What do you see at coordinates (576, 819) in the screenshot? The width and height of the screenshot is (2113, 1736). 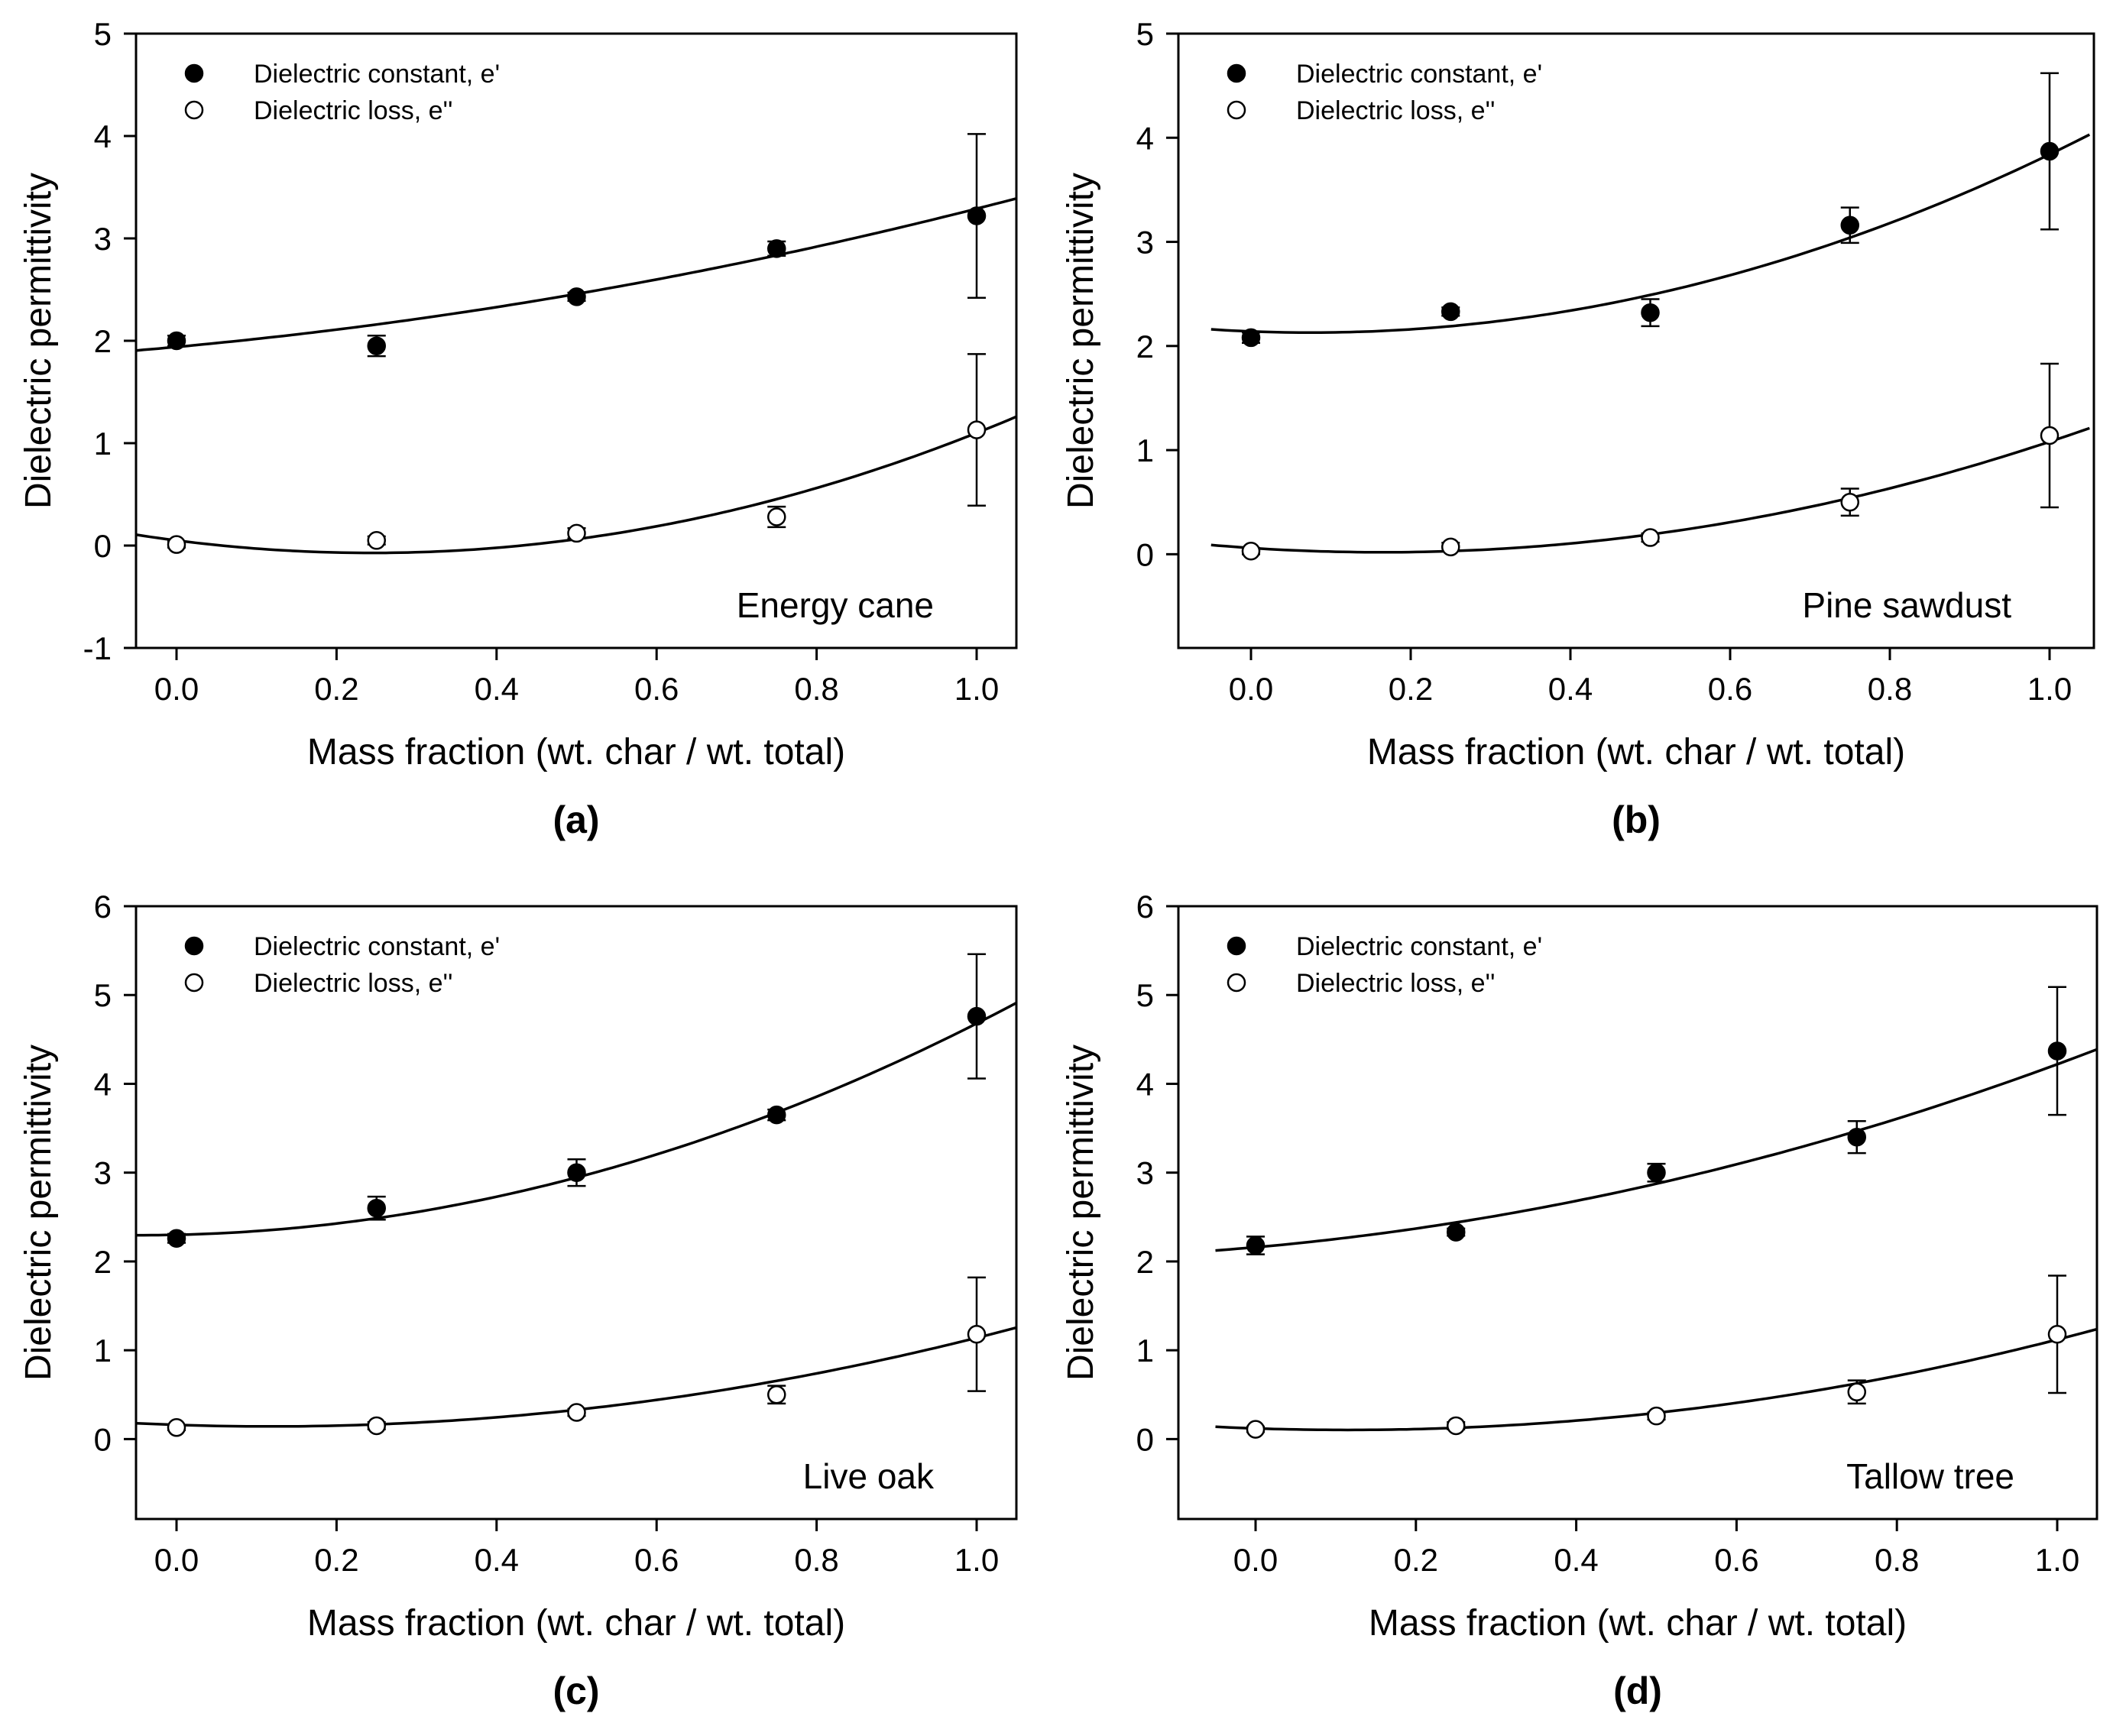 I see `panel-label: (a)` at bounding box center [576, 819].